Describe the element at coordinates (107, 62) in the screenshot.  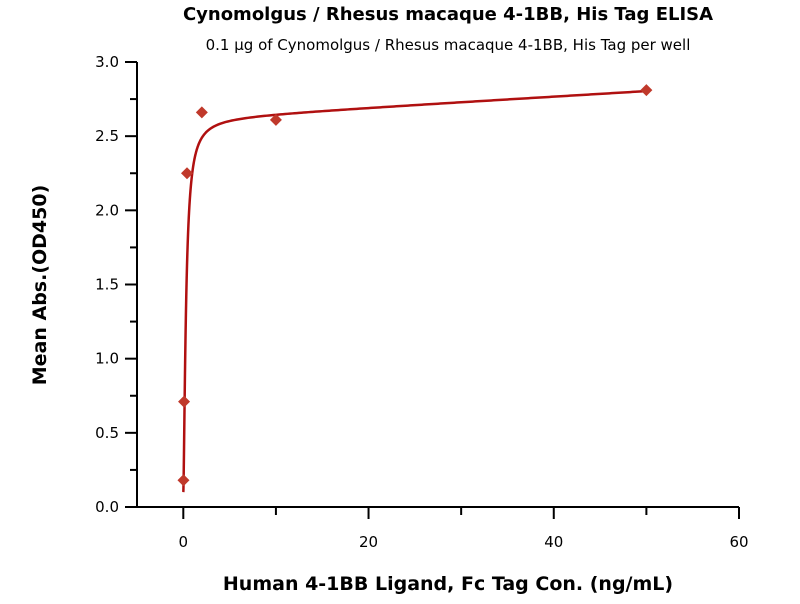
I see `y-tick-label: 3.0` at that location.